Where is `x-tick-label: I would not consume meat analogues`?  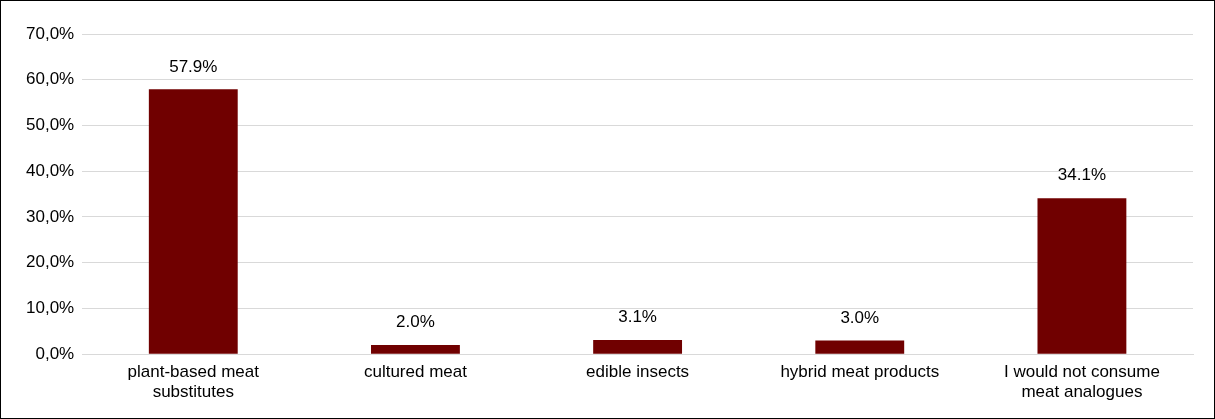 x-tick-label: I would not consume meat analogues is located at coordinates (1081, 382).